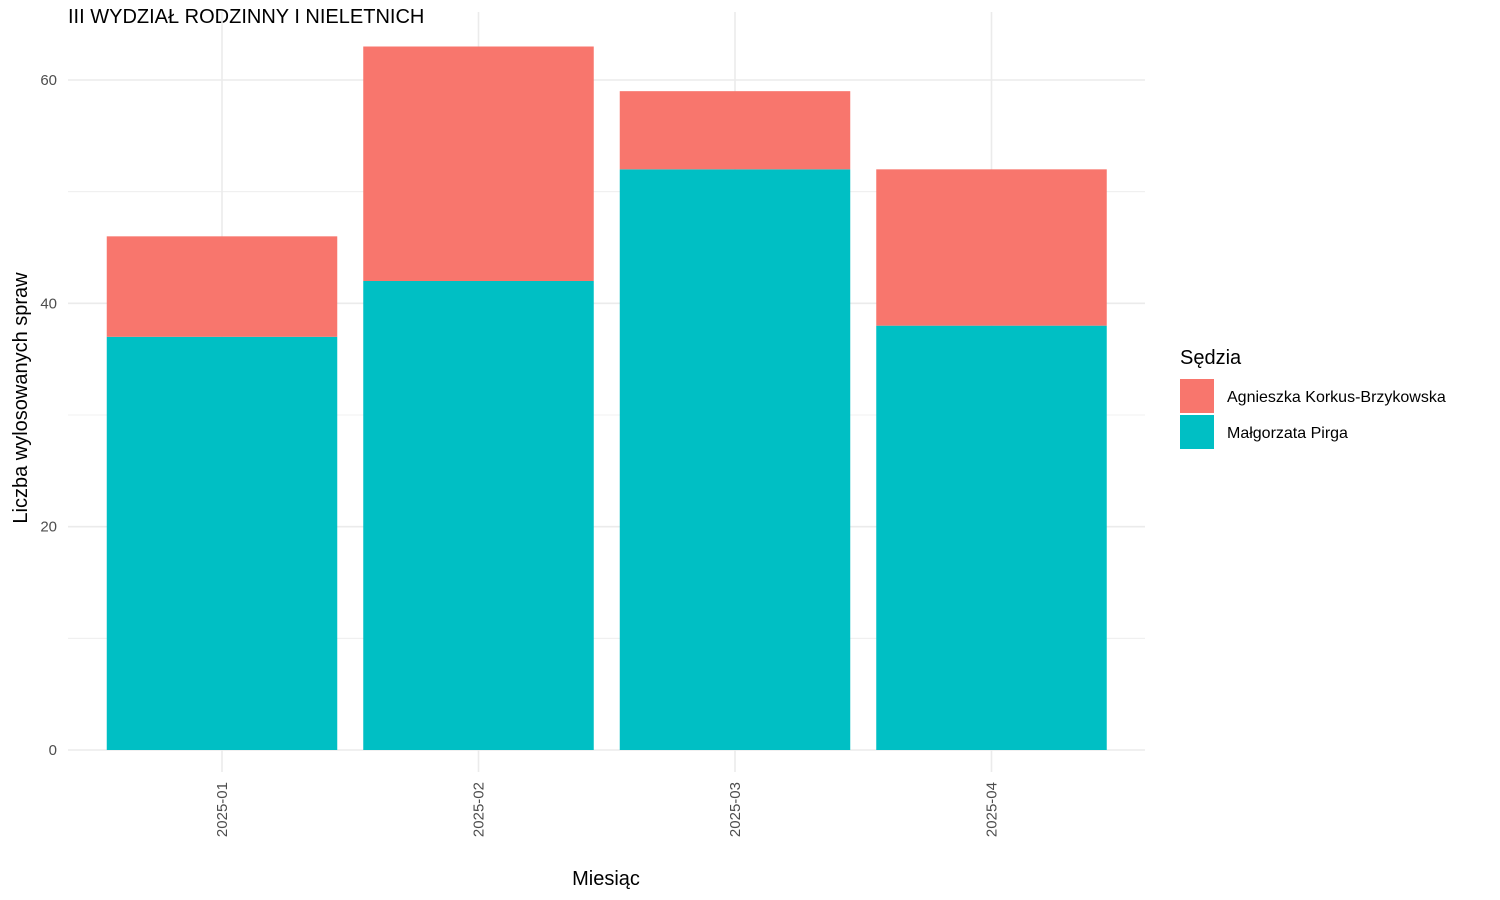 This screenshot has width=1500, height=900. I want to click on y-axis-title: Liczba wylosowanych spraw, so click(21, 398).